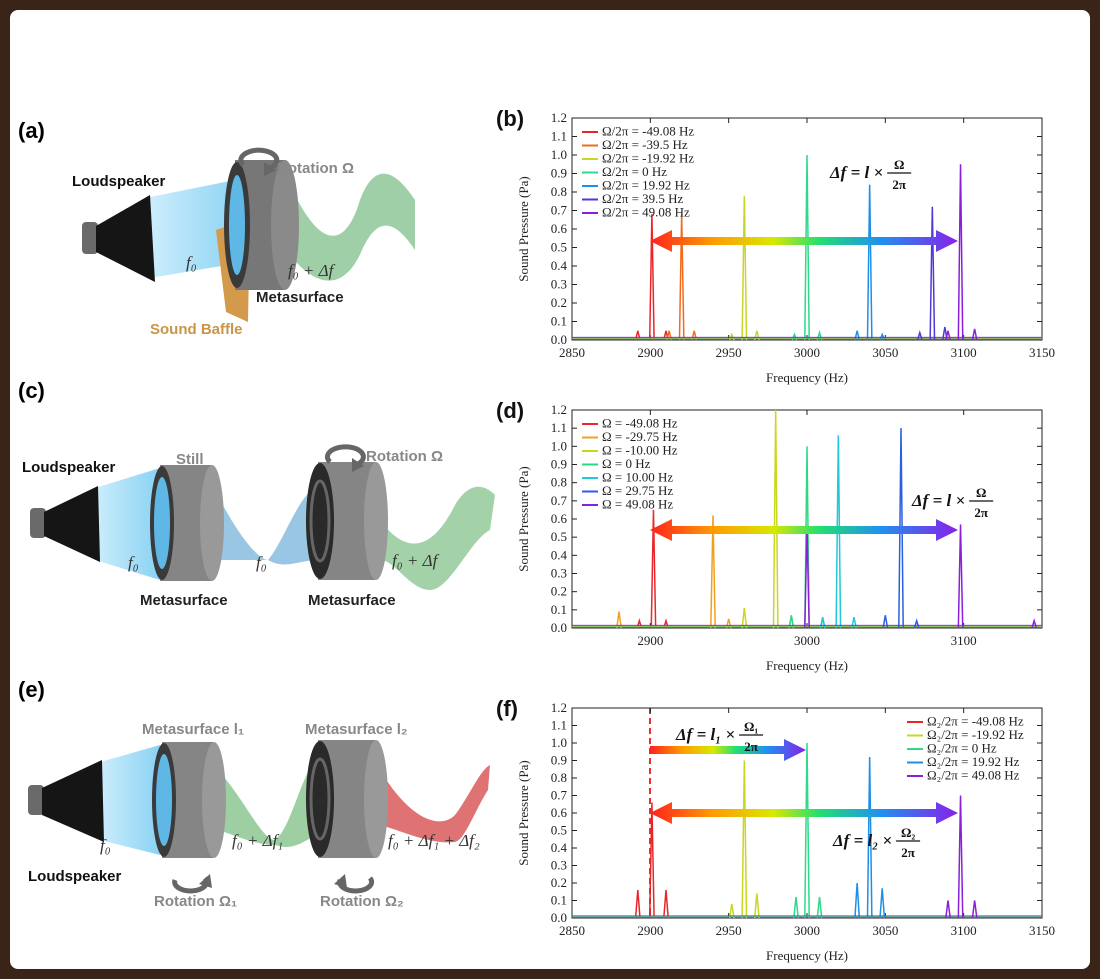 The width and height of the screenshot is (1100, 979). Describe the element at coordinates (262, 517) in the screenshot. I see `illustration-c` at that location.